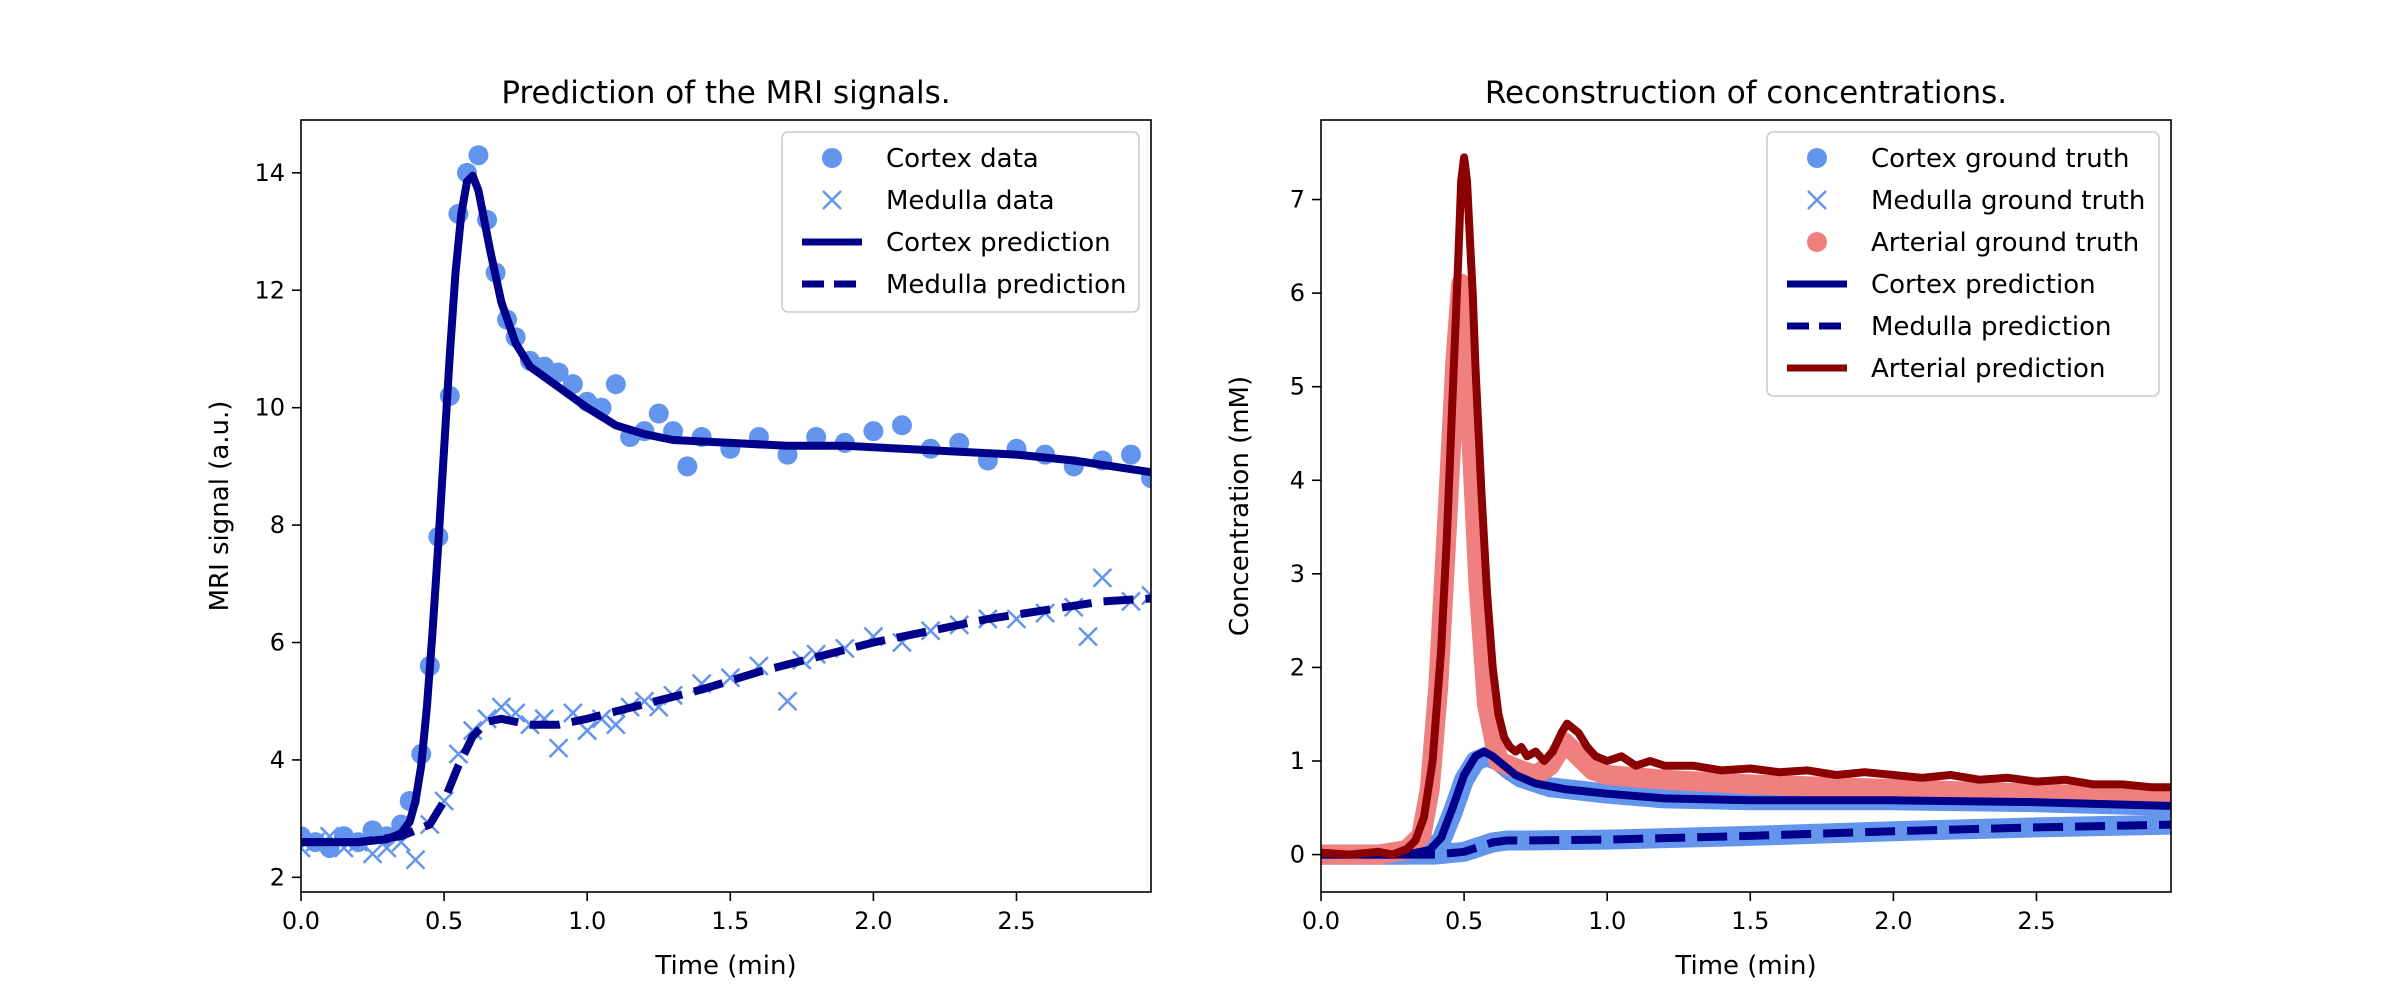 The width and height of the screenshot is (2400, 1000). I want to click on y-tick-label: 1, so click(1297, 761).